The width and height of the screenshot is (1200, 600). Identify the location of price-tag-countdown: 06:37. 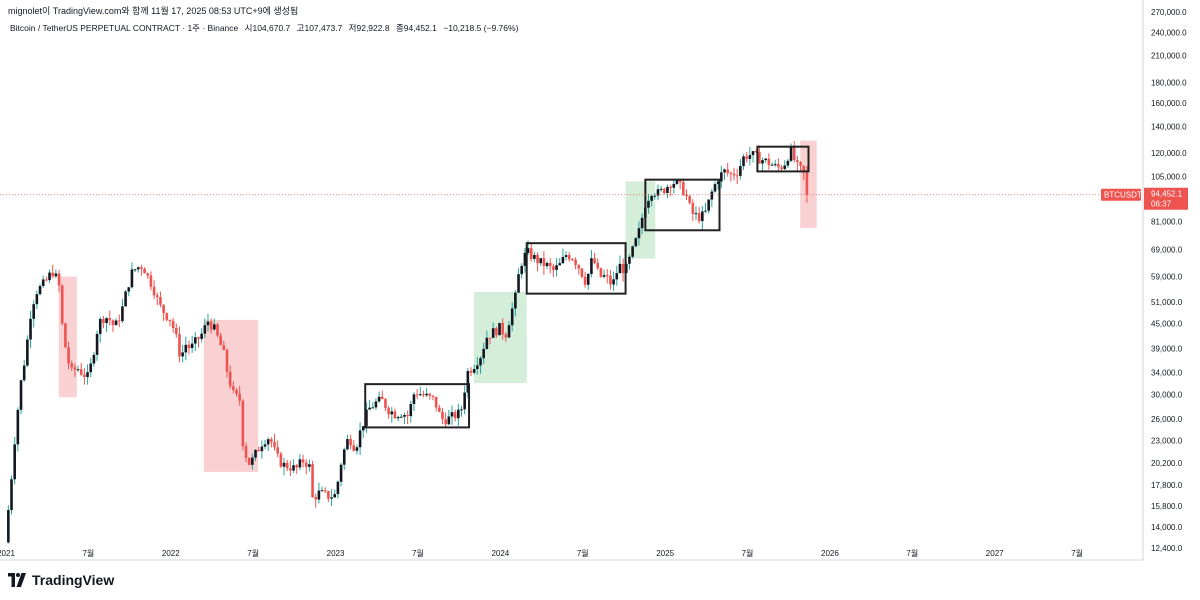
(1161, 204).